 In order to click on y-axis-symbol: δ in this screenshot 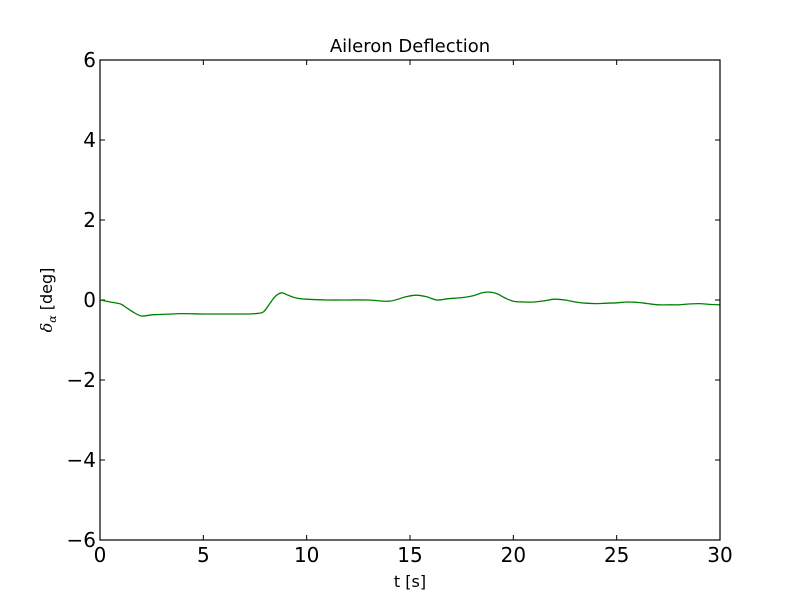, I will do `click(46, 328)`.